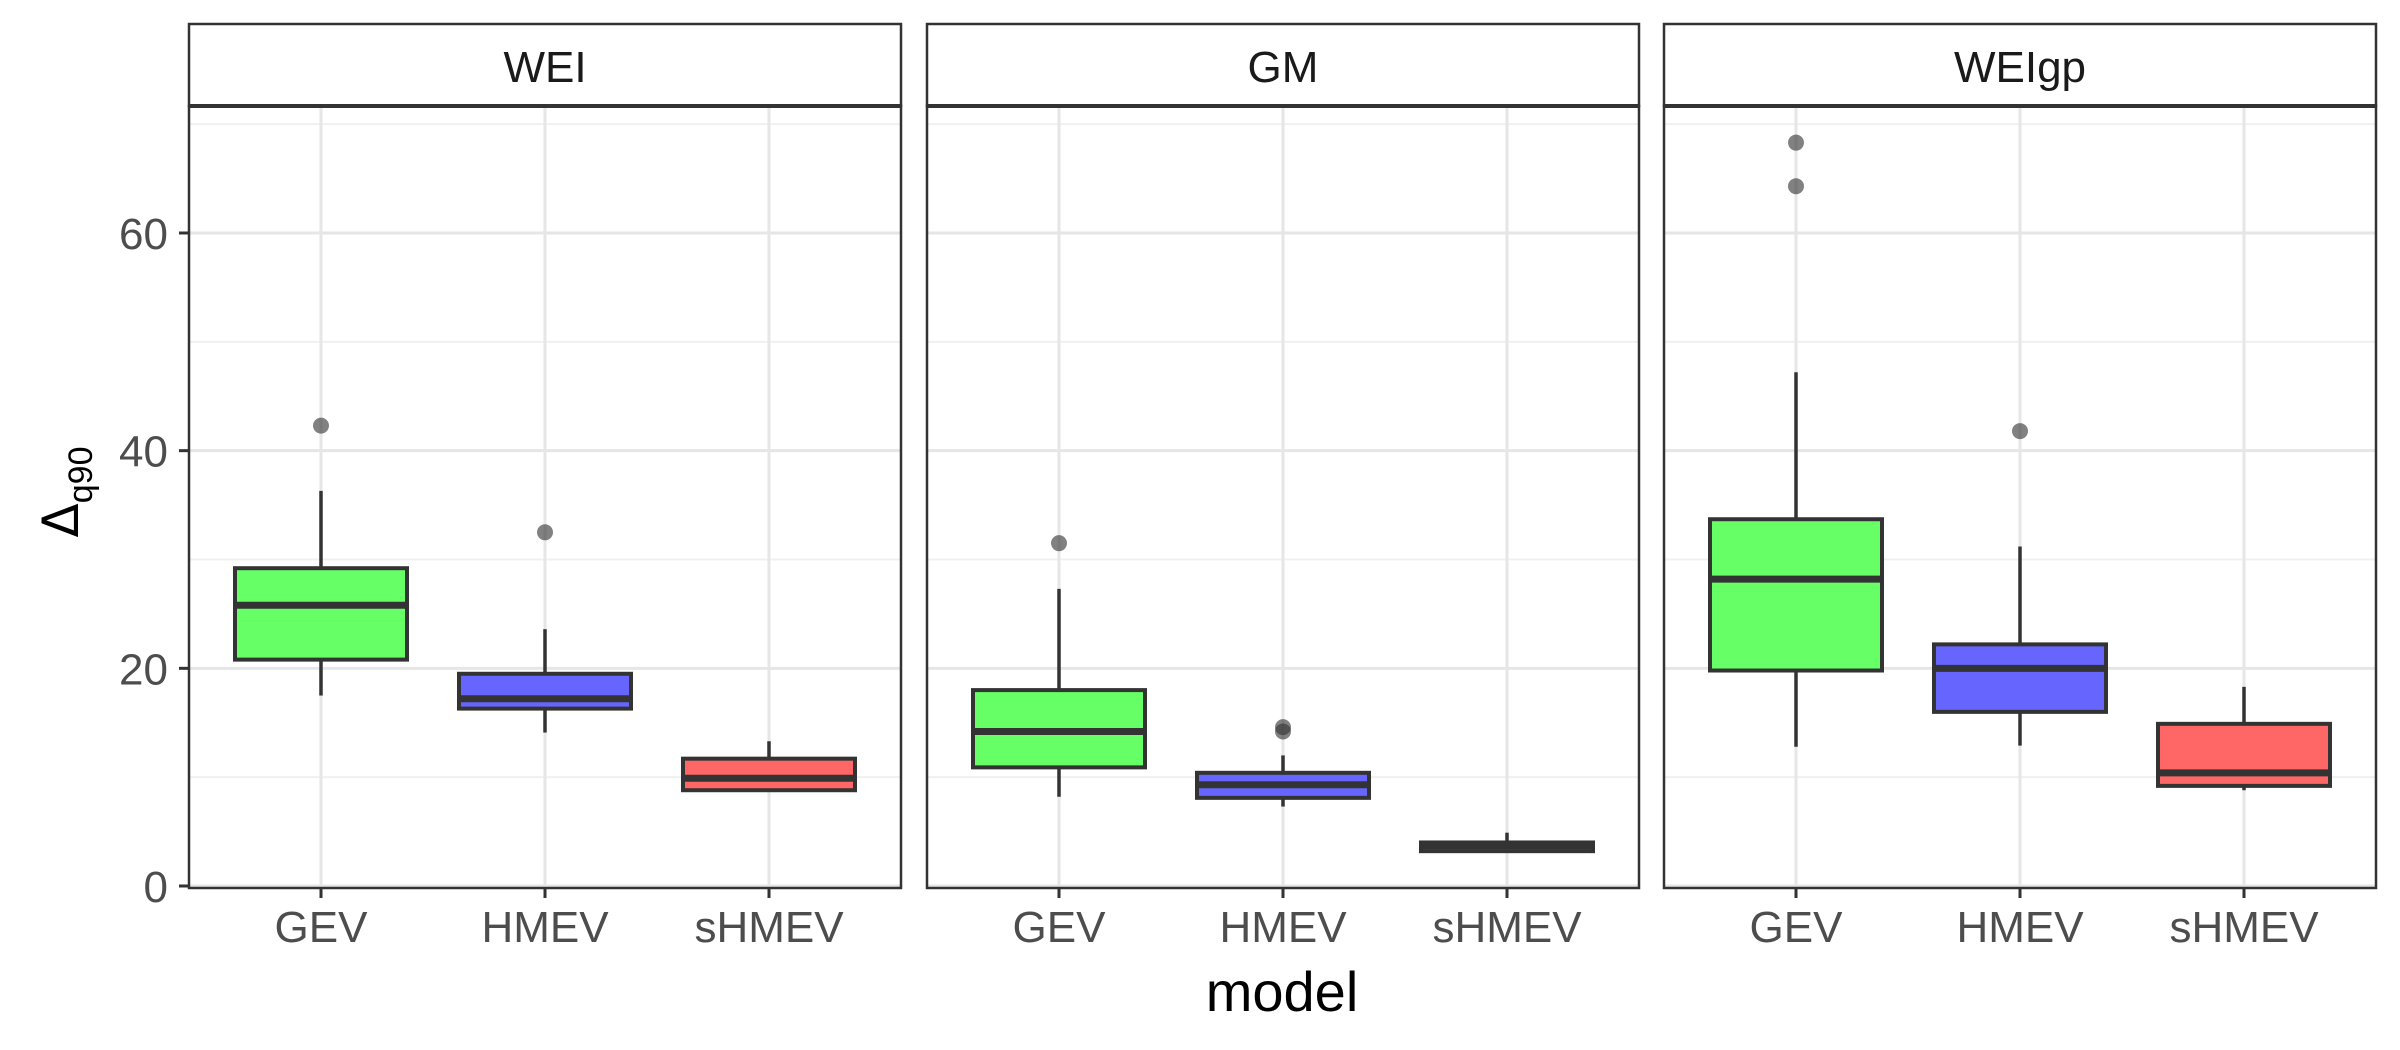 The width and height of the screenshot is (2400, 1050). What do you see at coordinates (2020, 67) in the screenshot?
I see `strip-label: WEIgp` at bounding box center [2020, 67].